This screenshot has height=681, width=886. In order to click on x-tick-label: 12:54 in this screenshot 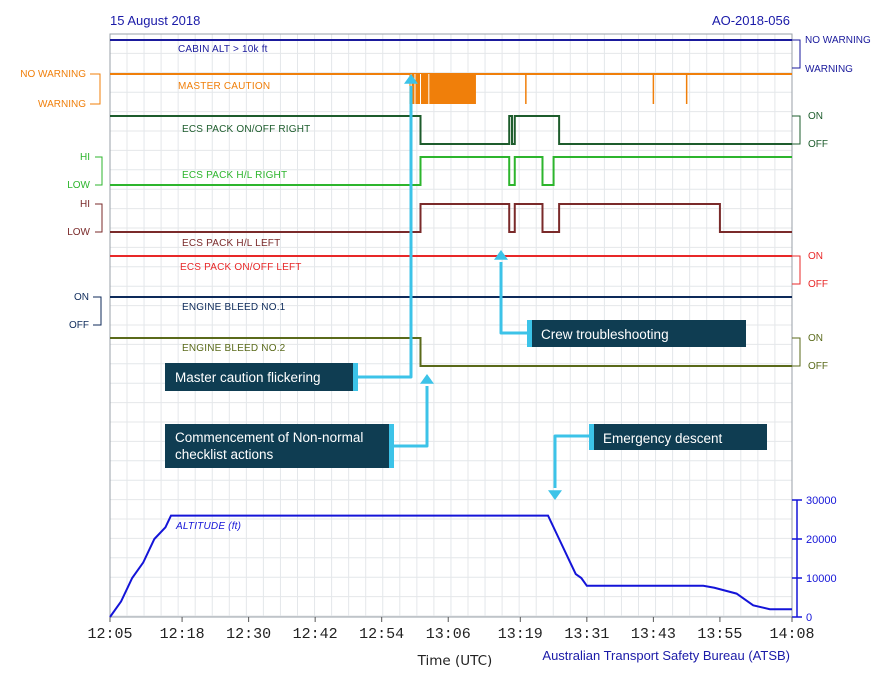, I will do `click(381, 634)`.